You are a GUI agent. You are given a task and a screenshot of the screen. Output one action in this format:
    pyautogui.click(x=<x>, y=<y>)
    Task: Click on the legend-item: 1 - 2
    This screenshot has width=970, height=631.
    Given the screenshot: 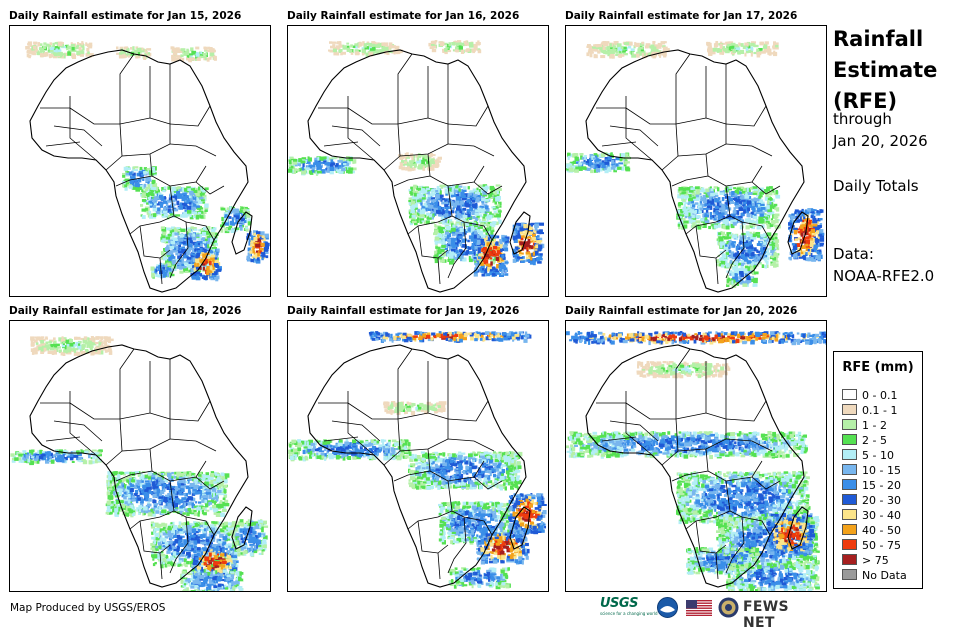 What is the action you would take?
    pyautogui.click(x=864, y=425)
    